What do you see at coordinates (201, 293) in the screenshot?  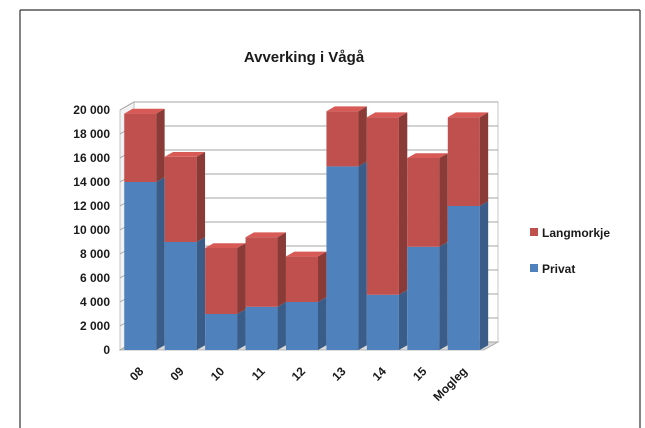 I see `bar-privat-09-side` at bounding box center [201, 293].